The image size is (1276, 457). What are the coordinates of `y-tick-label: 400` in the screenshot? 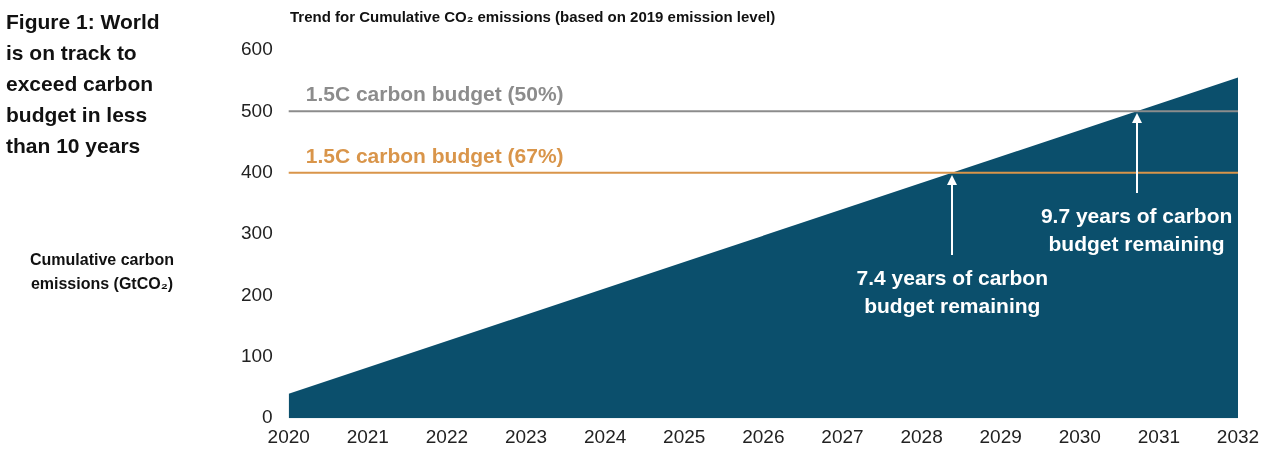 It's located at (257, 171).